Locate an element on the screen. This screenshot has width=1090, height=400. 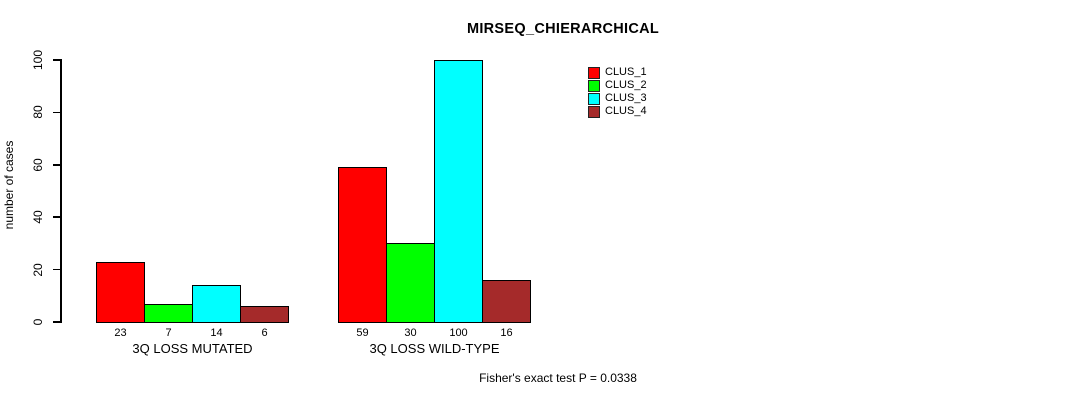
bar-value-label: 6 is located at coordinates (264, 333).